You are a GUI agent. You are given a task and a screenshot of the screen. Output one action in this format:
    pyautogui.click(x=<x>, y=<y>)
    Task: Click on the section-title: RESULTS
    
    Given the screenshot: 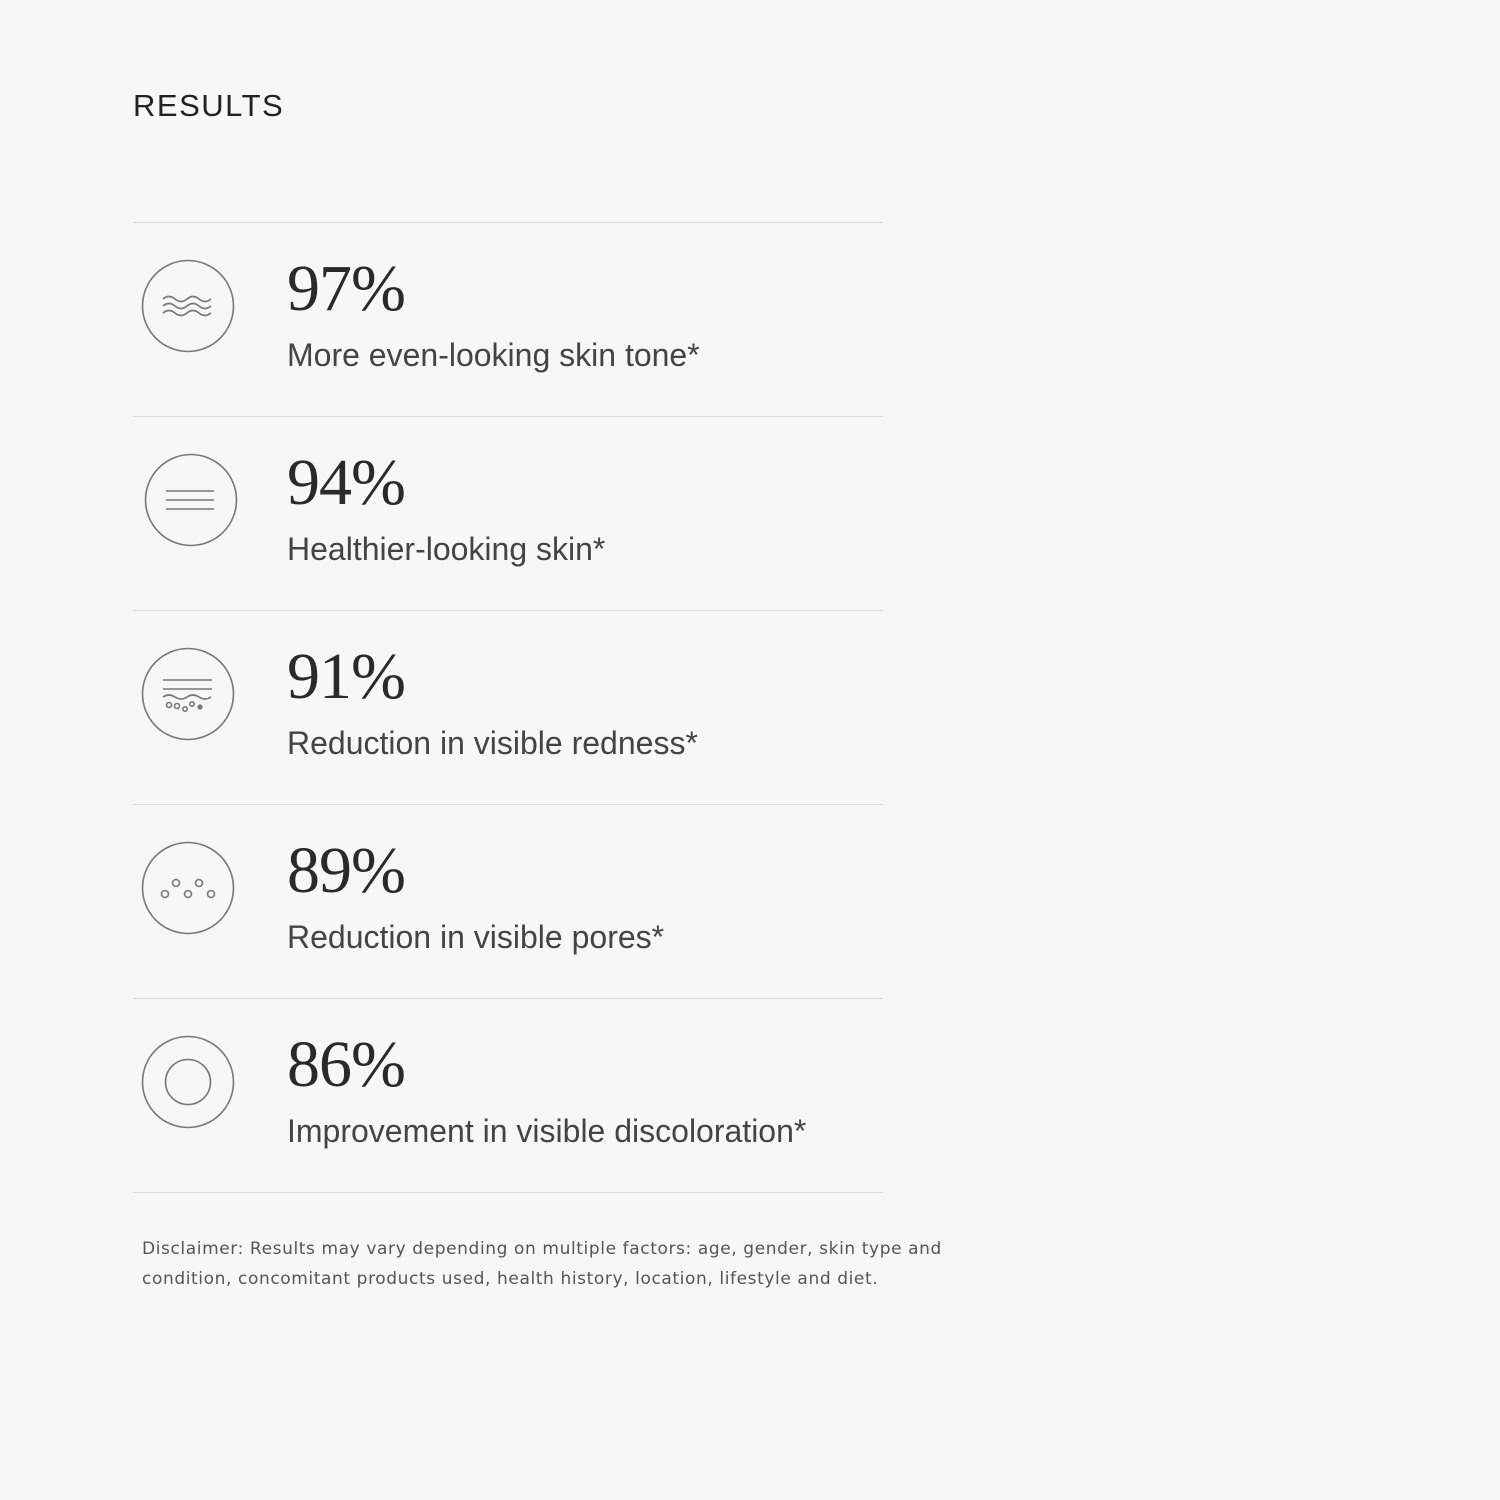 What is the action you would take?
    pyautogui.click(x=209, y=105)
    